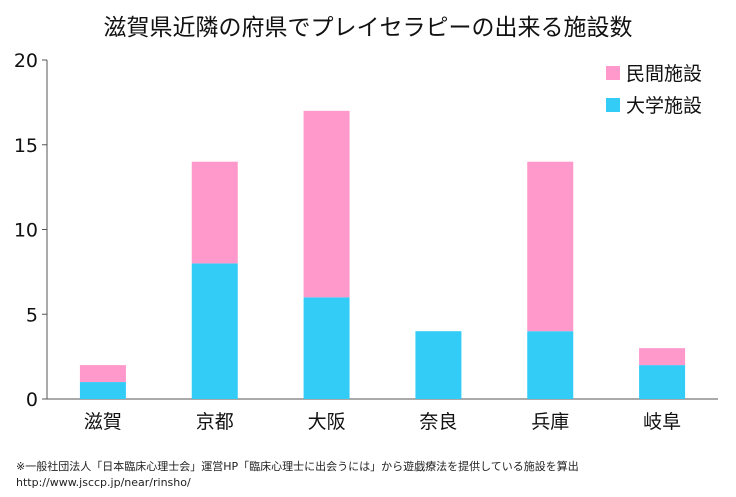 This screenshot has height=497, width=736. I want to click on y-tick-label: 20, so click(26, 61).